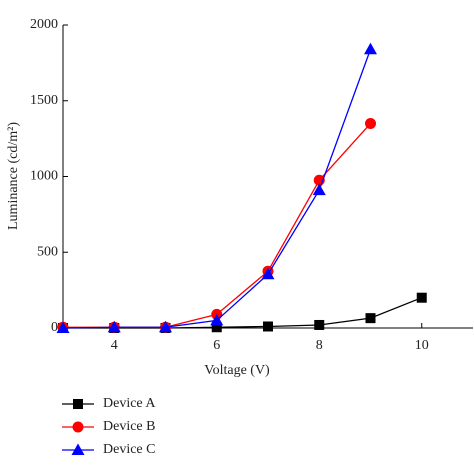 This screenshot has height=474, width=474. I want to click on legend-label: Device B, so click(129, 426).